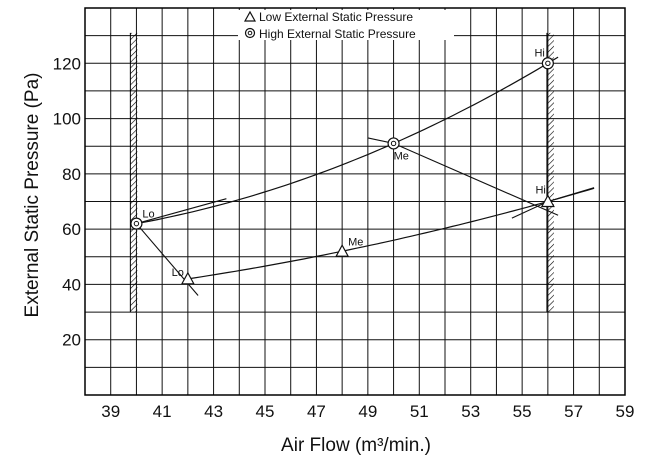  Describe the element at coordinates (110, 411) in the screenshot. I see `x-tick-label: 39` at that location.